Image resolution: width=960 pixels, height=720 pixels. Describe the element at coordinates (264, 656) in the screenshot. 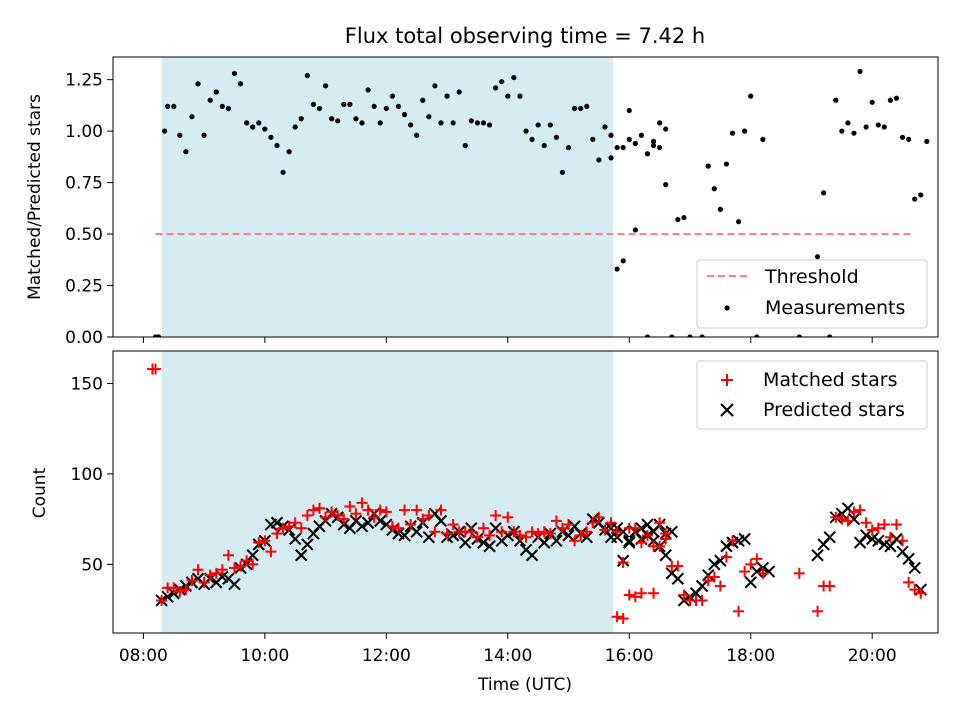

I see `x-tick-label: 10:00` at that location.